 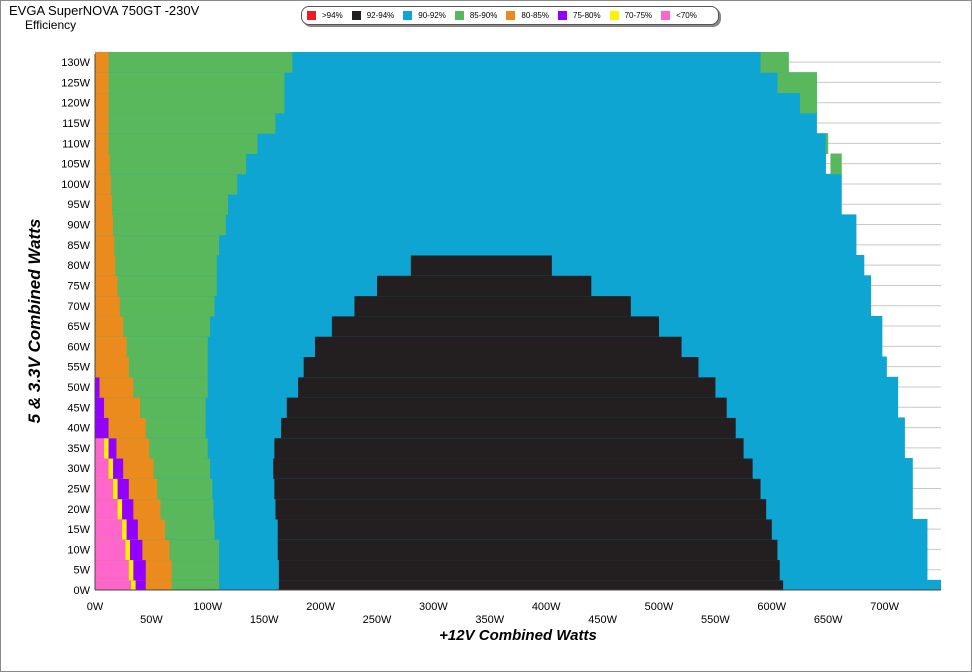 I want to click on legend-item: 85-90%, so click(x=476, y=15).